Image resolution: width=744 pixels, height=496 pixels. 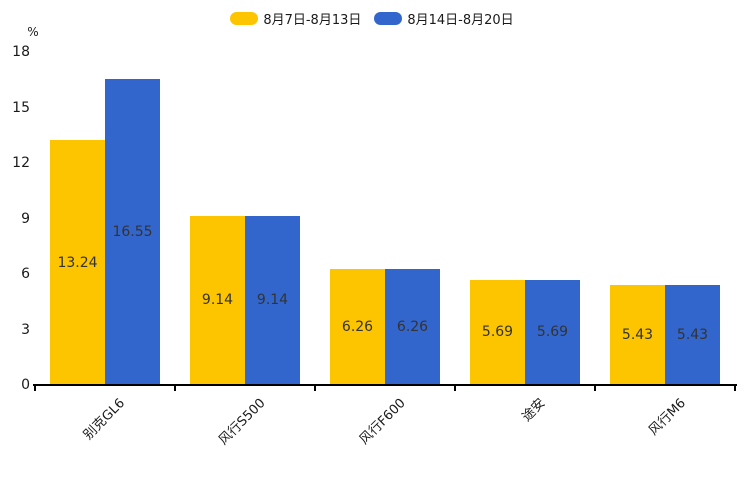 What do you see at coordinates (33, 32) in the screenshot?
I see `y-axis-unit-label: %` at bounding box center [33, 32].